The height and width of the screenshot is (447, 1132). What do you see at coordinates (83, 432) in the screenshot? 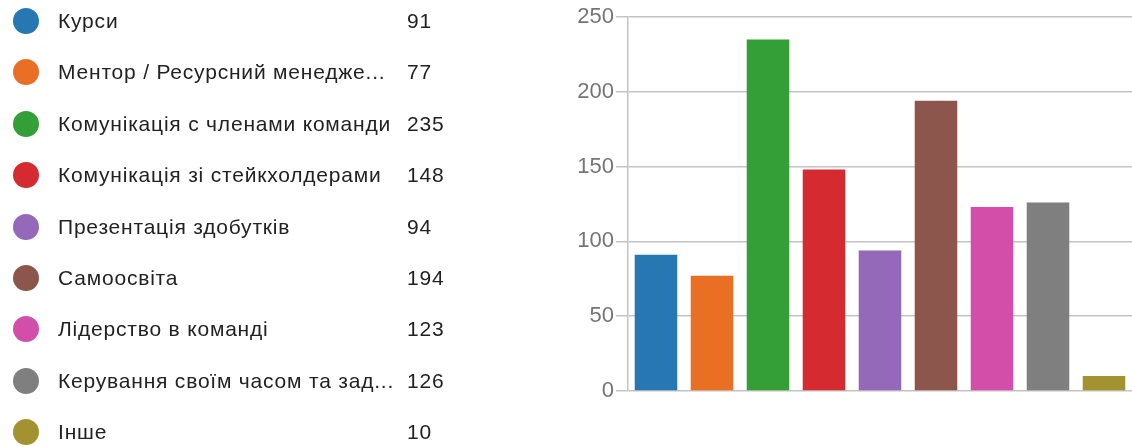
I see `legend-label: Інше` at bounding box center [83, 432].